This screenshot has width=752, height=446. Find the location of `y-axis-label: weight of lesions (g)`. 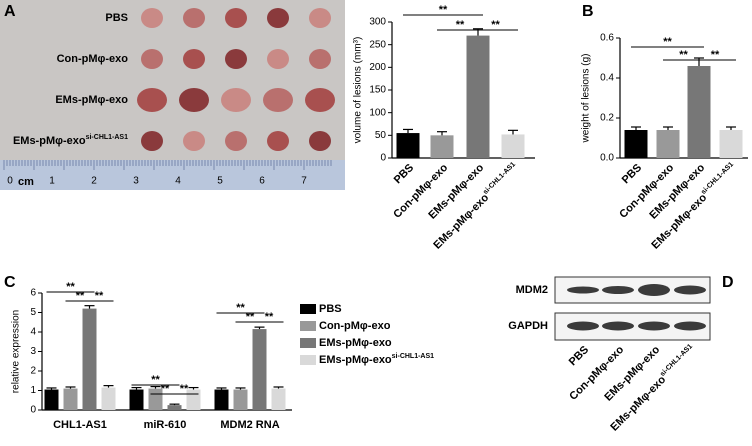

y-axis-label: weight of lesions (g) is located at coordinates (586, 99).